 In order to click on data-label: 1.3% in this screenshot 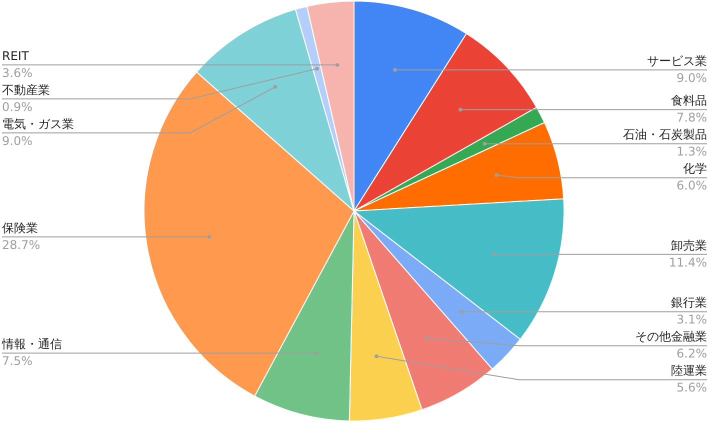, I will do `click(691, 151)`.